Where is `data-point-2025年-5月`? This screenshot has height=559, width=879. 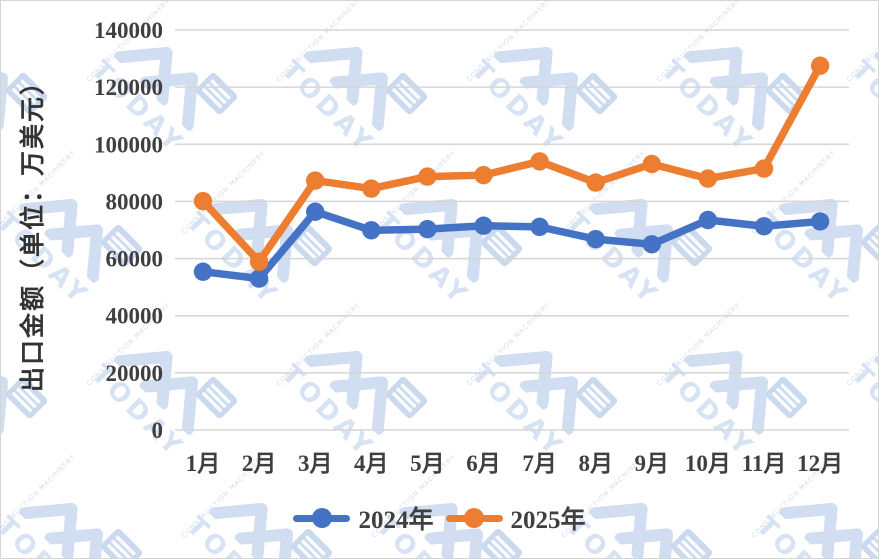 data-point-2025年-5月 is located at coordinates (427, 176).